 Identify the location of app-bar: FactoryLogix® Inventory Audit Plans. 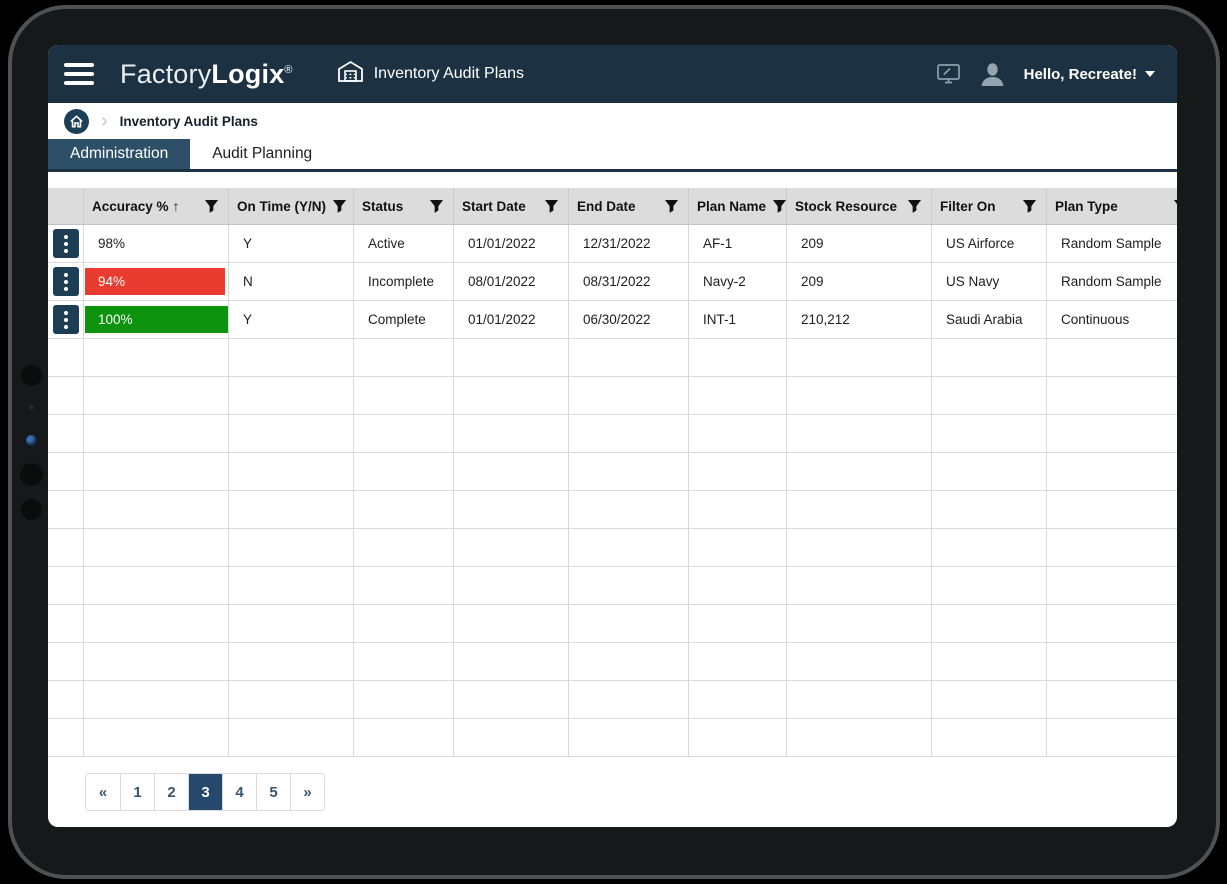
(612, 74).